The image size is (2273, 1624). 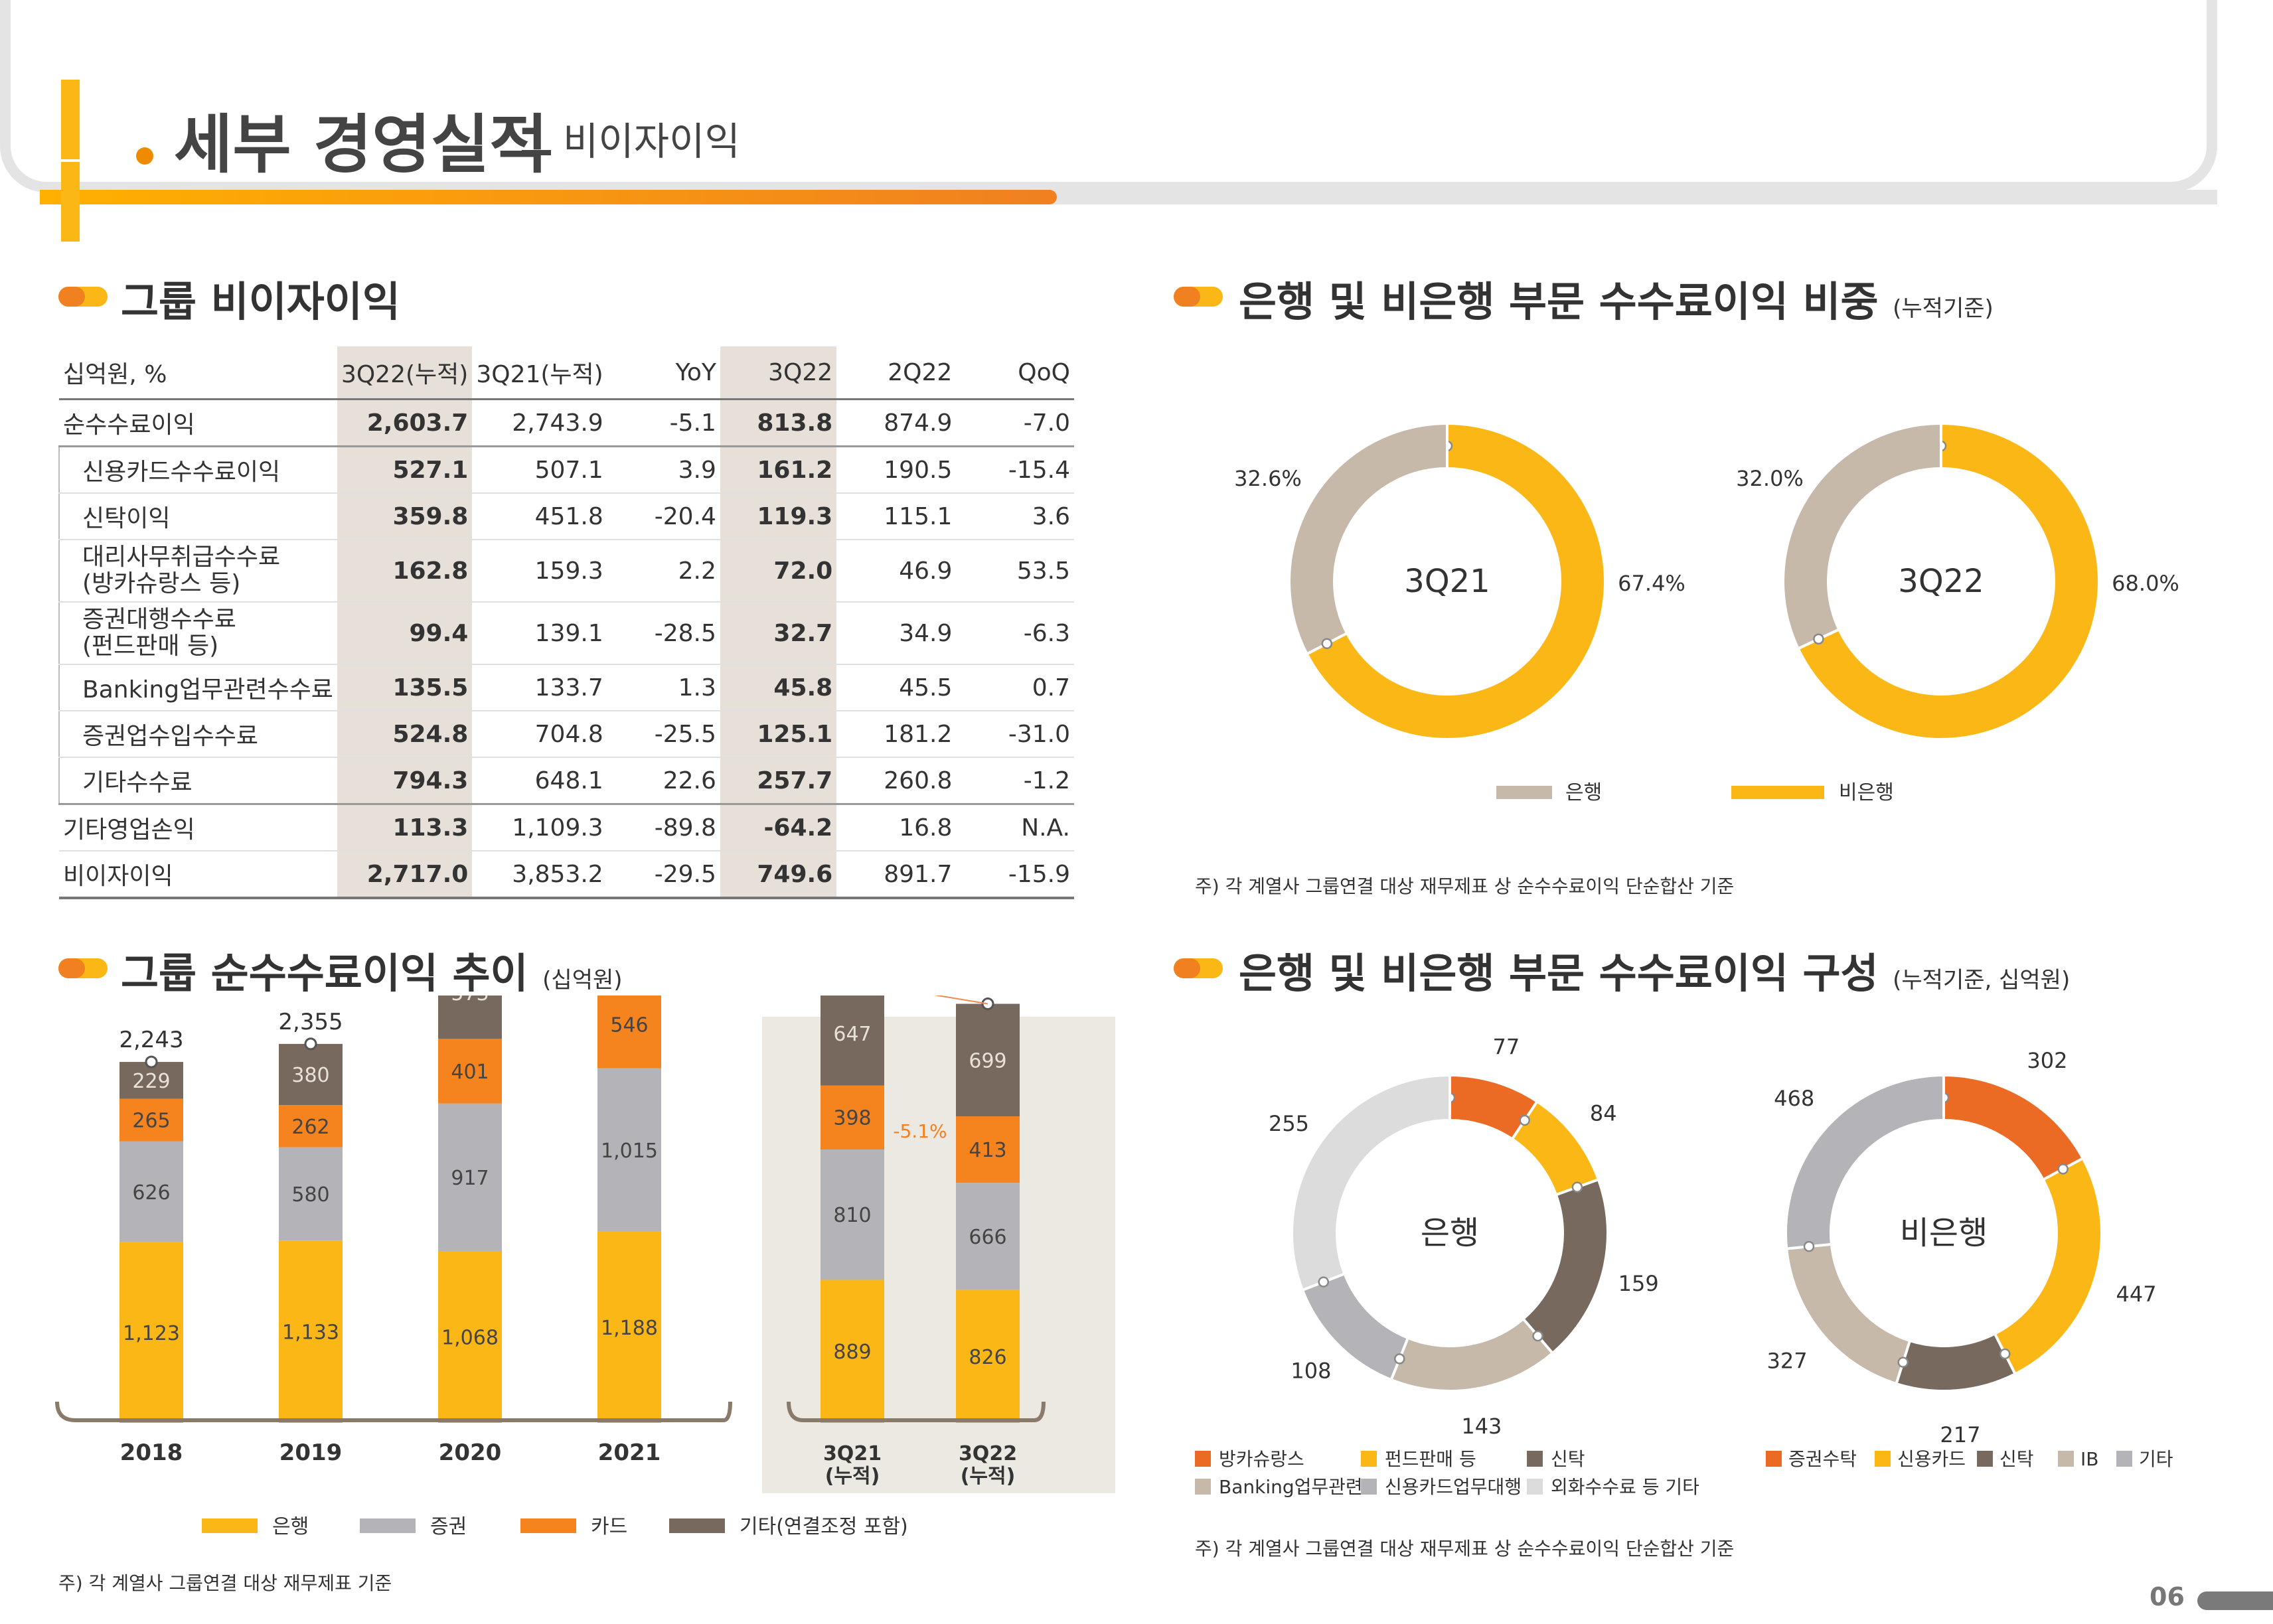 I want to click on bar-value-label: 580, so click(x=310, y=1195).